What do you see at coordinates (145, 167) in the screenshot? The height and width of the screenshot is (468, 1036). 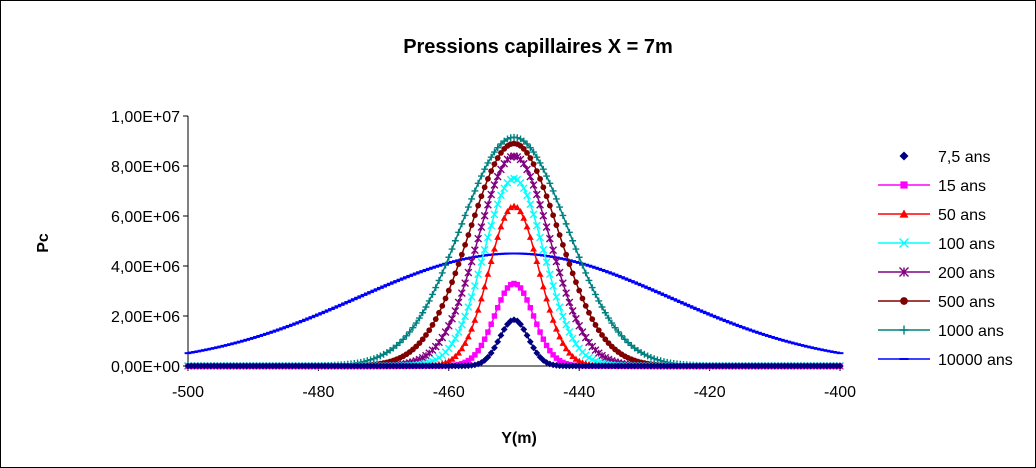 I see `y-tick-label: 8,00E+06` at bounding box center [145, 167].